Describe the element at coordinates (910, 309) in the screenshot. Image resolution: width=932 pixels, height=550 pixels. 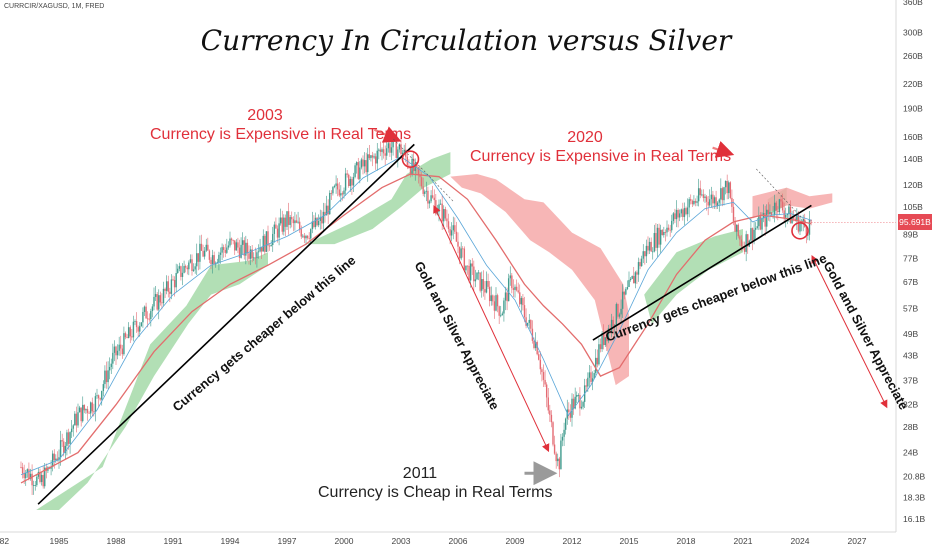
I see `y-tick-12: 57B` at that location.